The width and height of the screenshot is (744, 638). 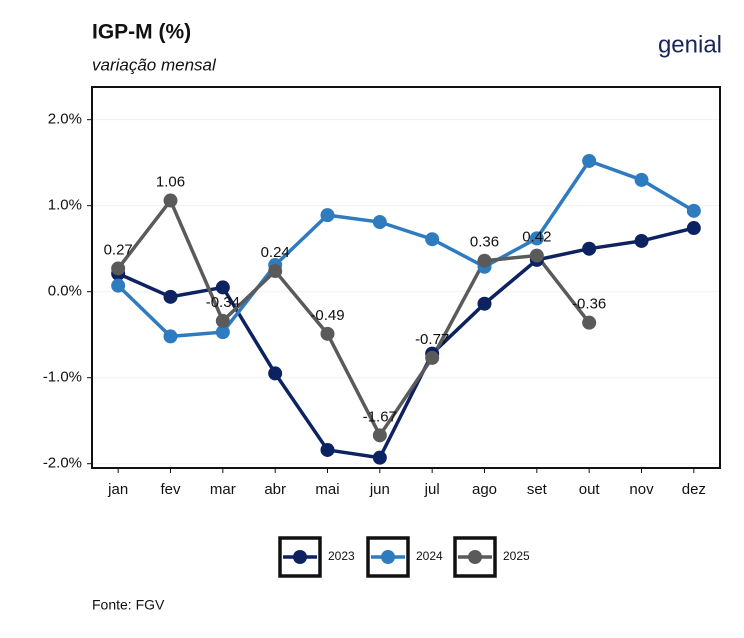 What do you see at coordinates (484, 489) in the screenshot?
I see `x-tick-label: ago` at bounding box center [484, 489].